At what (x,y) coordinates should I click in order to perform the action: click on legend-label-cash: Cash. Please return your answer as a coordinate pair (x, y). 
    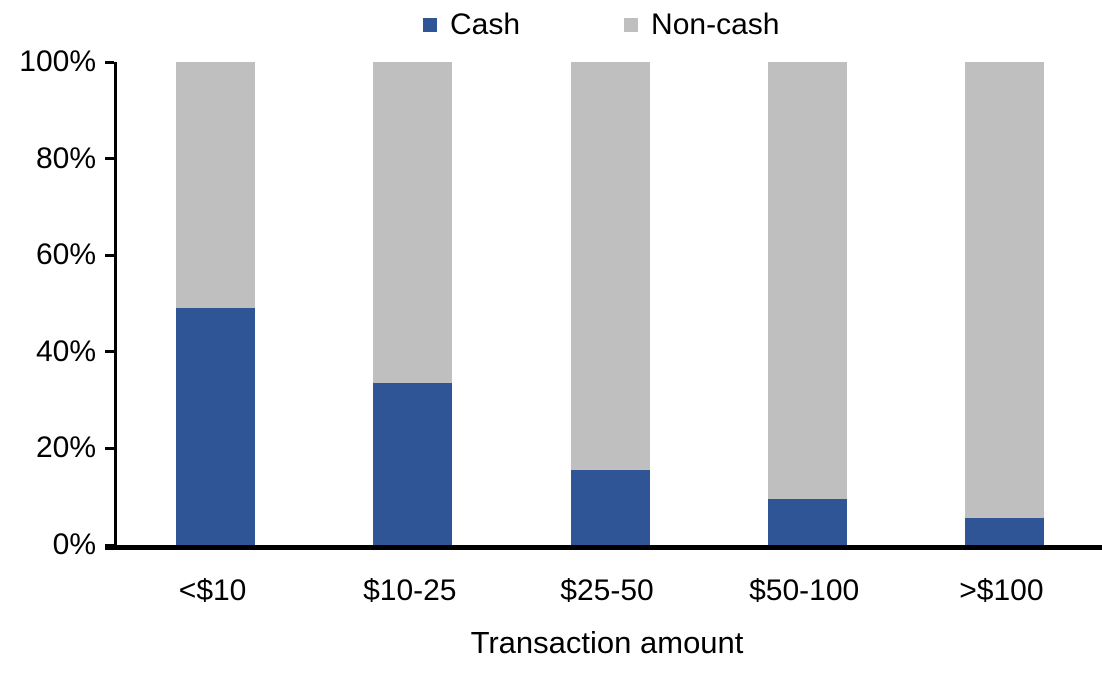
    Looking at the image, I should click on (485, 24).